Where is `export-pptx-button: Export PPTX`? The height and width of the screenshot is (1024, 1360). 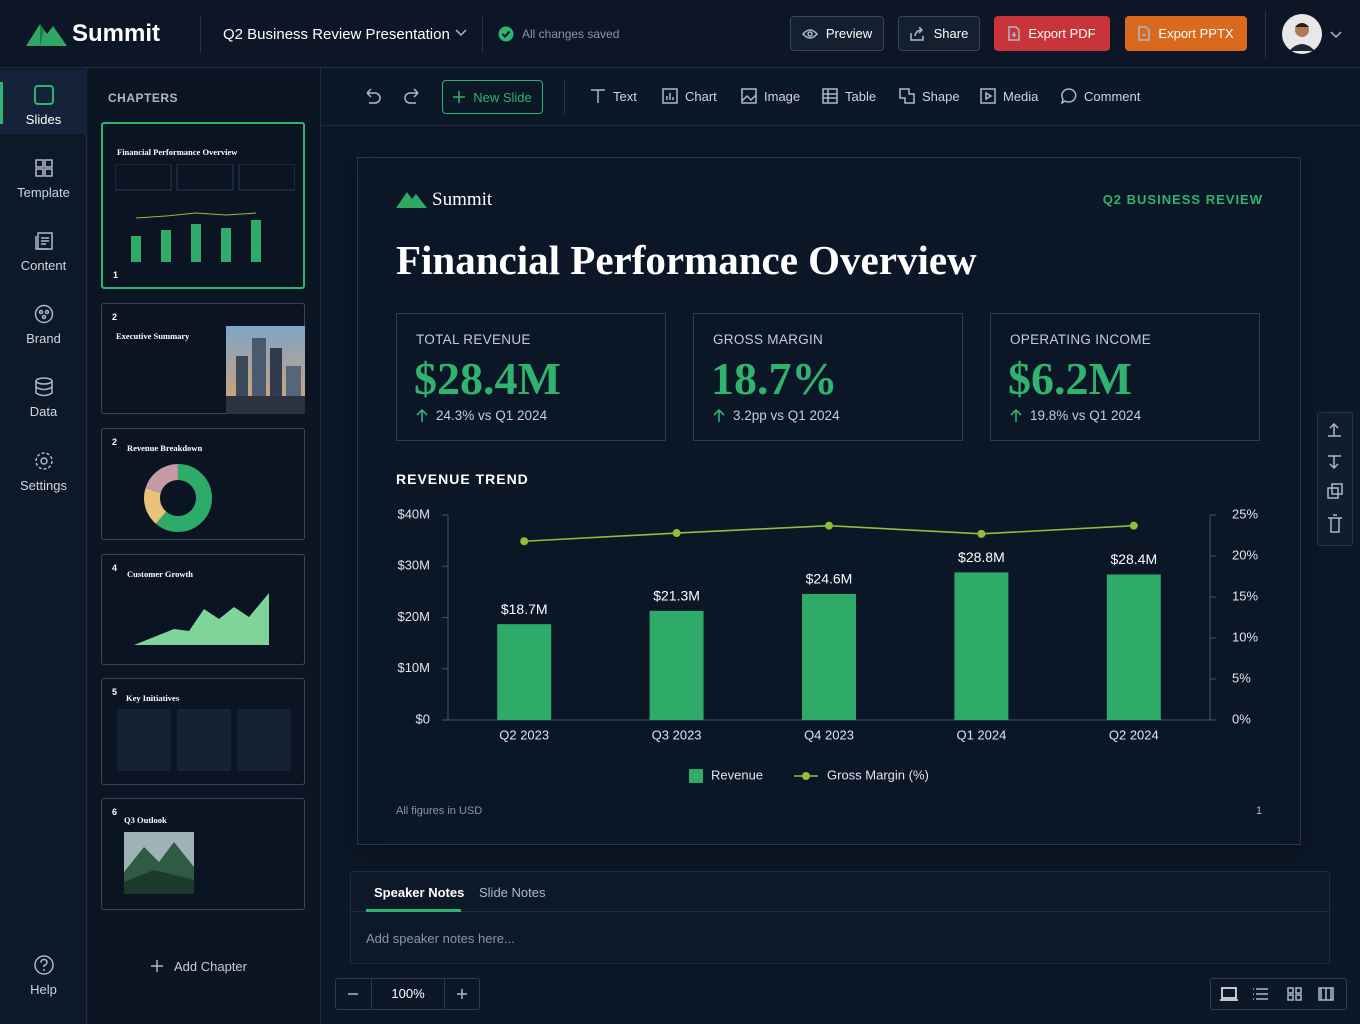 export-pptx-button: Export PPTX is located at coordinates (1186, 33).